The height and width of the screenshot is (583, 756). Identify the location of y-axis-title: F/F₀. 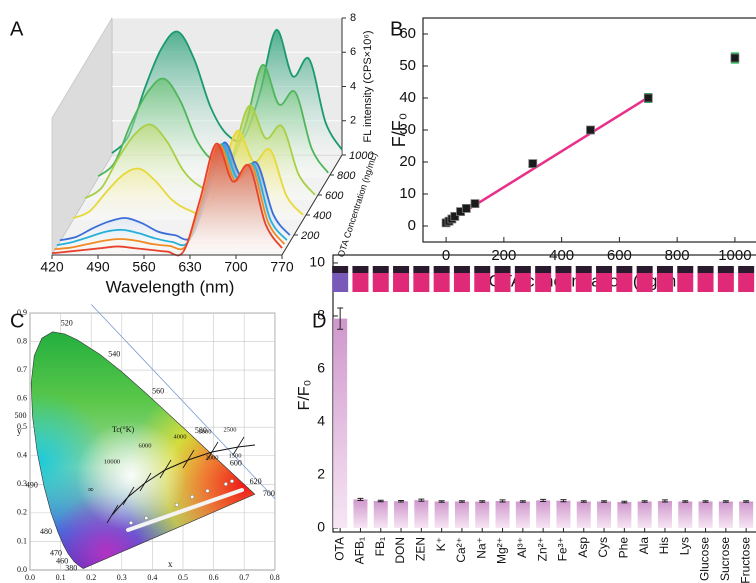
(304, 395).